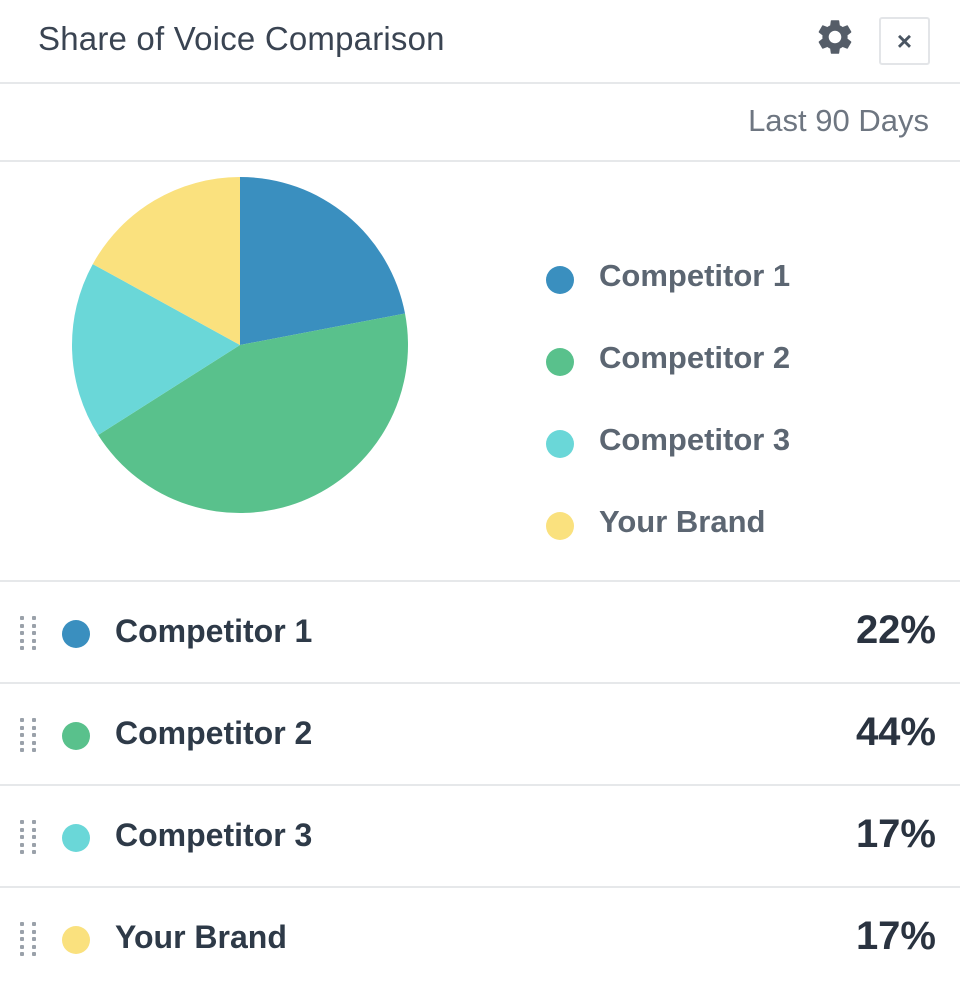  Describe the element at coordinates (214, 631) in the screenshot. I see `row-label: Competitor 1` at that location.